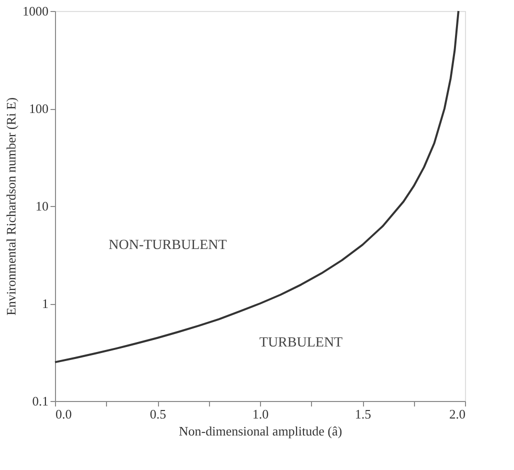 The width and height of the screenshot is (514, 470). What do you see at coordinates (11, 206) in the screenshot?
I see `y-axis-title: Environmental Richardson number (Ri E)` at bounding box center [11, 206].